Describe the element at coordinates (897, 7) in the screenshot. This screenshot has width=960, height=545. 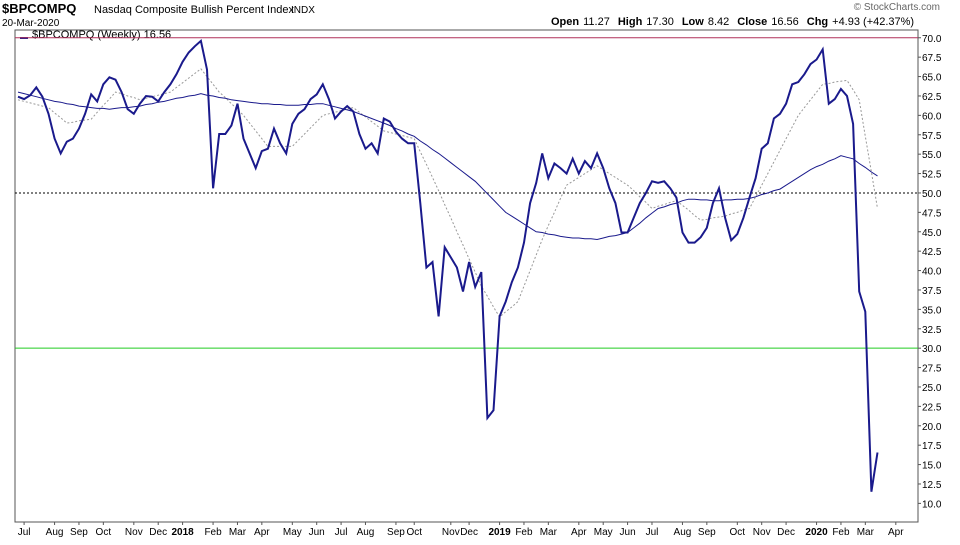
I see `credit: © StockCharts.com` at that location.